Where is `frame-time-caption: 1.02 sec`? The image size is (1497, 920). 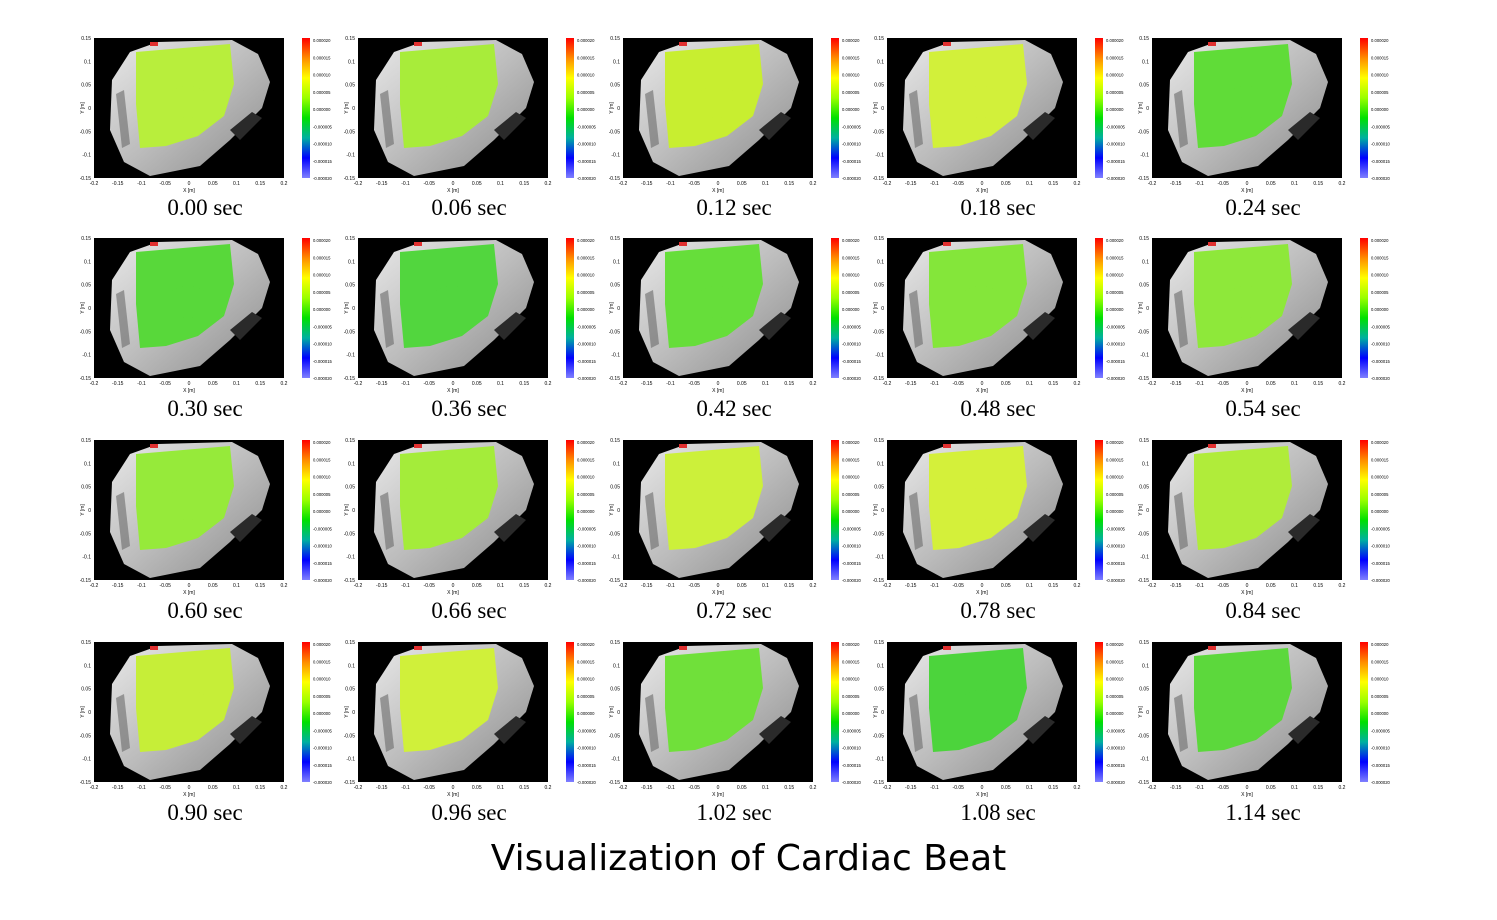 frame-time-caption: 1.02 sec is located at coordinates (734, 812).